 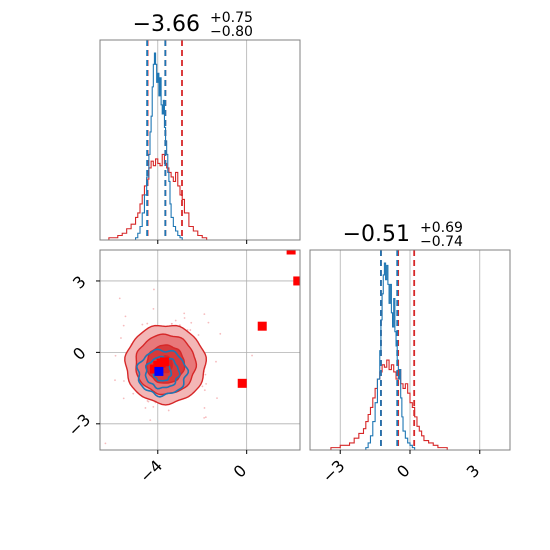 What do you see at coordinates (159, 371) in the screenshot?
I see `marker-blue` at bounding box center [159, 371].